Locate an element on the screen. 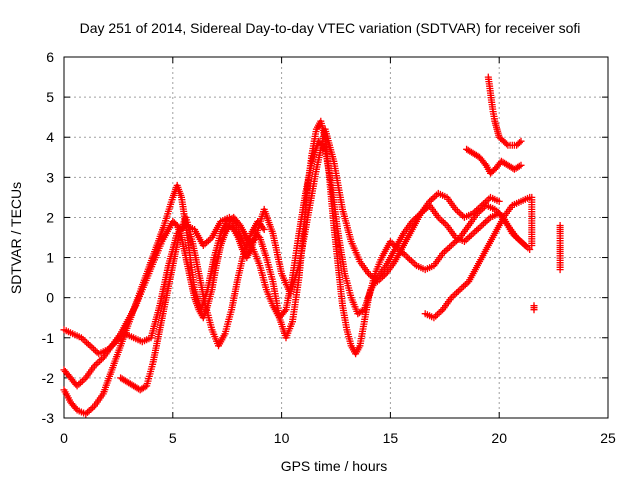 Image resolution: width=640 pixels, height=480 pixels. y-tick-label: -1 is located at coordinates (48, 338).